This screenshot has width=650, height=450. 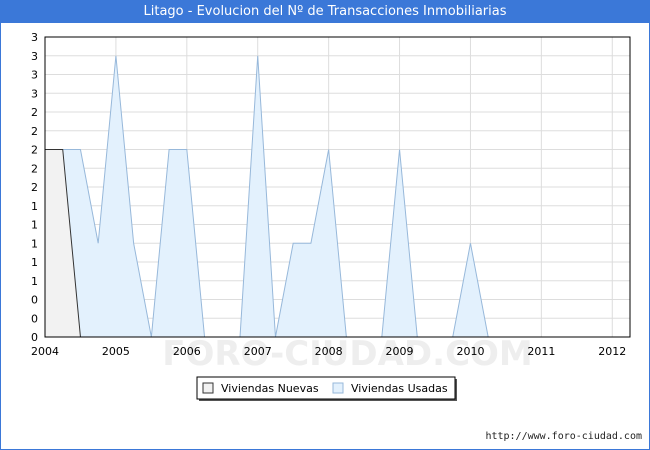 What do you see at coordinates (326, 388) in the screenshot?
I see `legend-box` at bounding box center [326, 388].